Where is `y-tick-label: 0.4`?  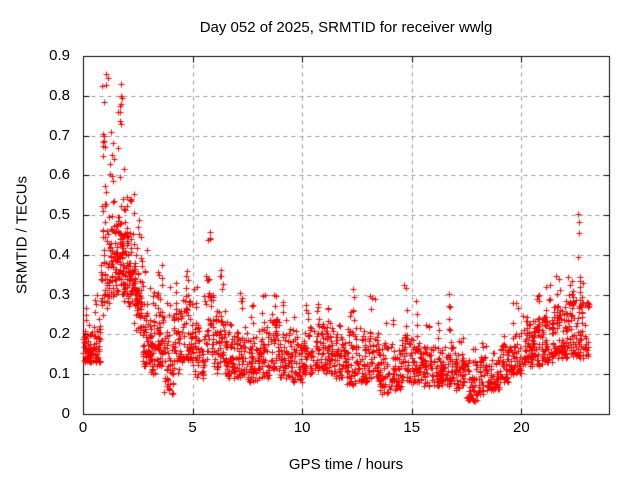 y-tick-label: 0.4 is located at coordinates (59, 254).